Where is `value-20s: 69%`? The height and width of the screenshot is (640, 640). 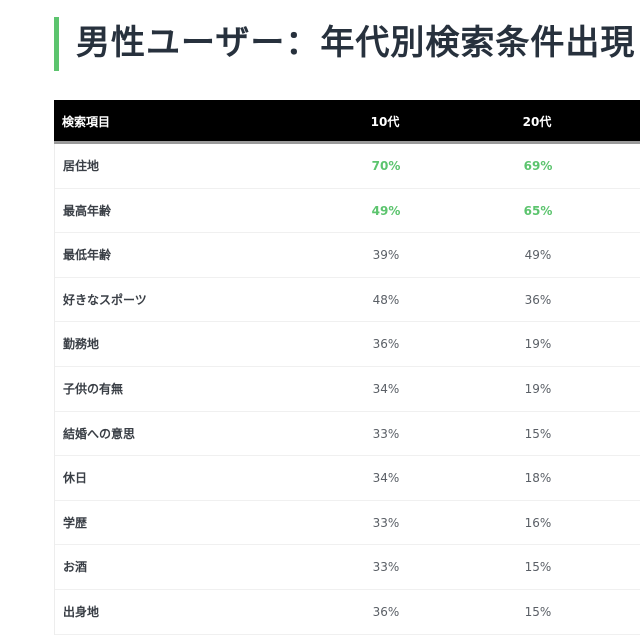 value-20s: 69% is located at coordinates (538, 166).